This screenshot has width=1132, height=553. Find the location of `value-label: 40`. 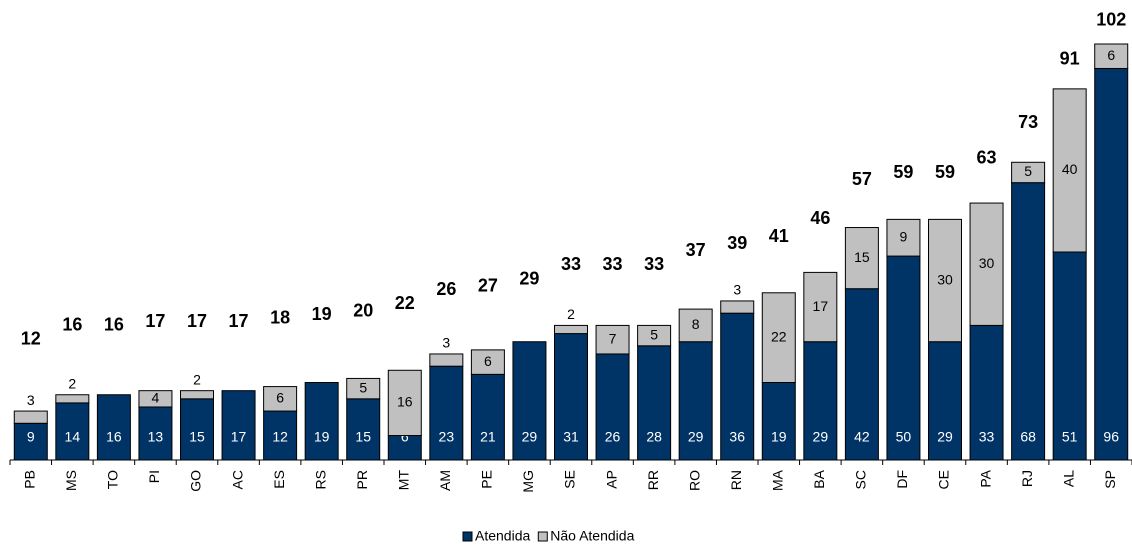

value-label: 40 is located at coordinates (1070, 169).